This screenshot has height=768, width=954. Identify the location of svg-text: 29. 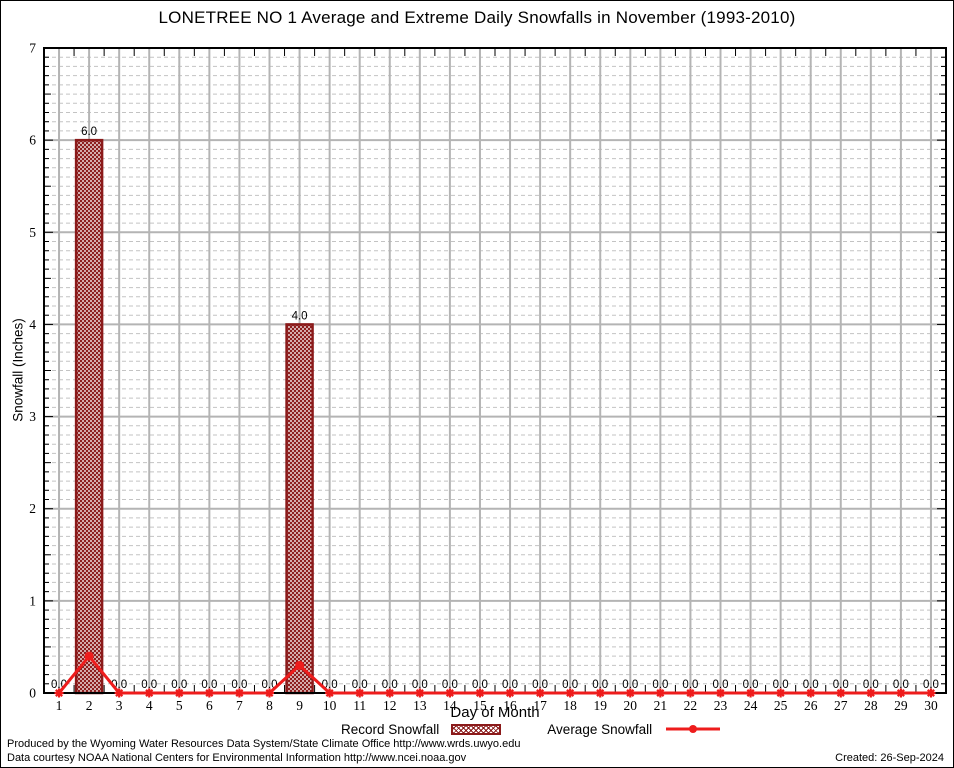
(901, 705).